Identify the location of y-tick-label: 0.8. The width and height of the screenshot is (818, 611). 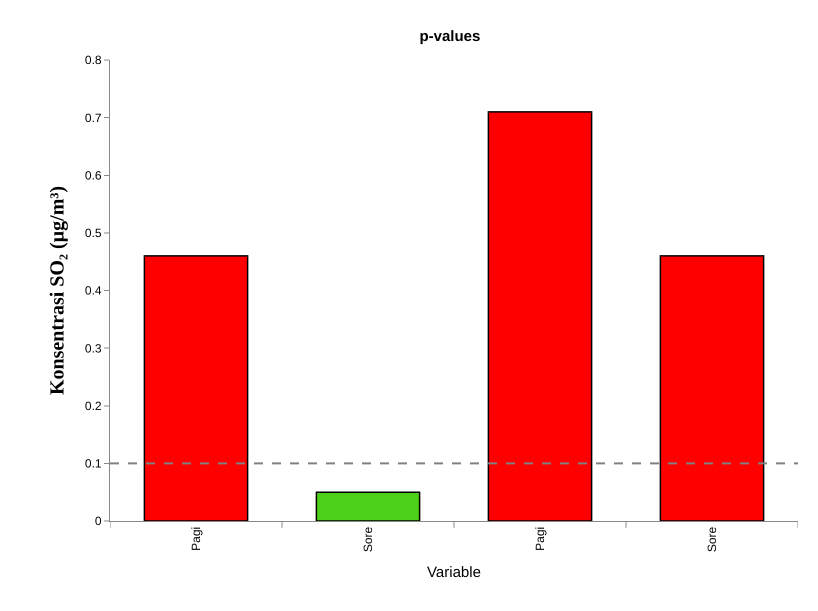
(93, 60).